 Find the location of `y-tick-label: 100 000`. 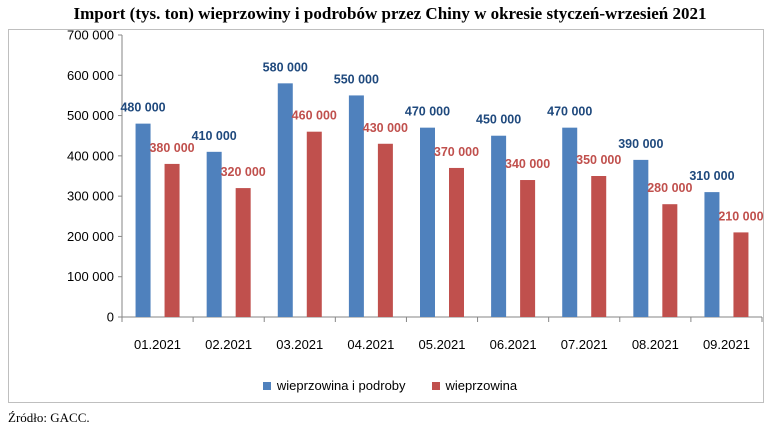

y-tick-label: 100 000 is located at coordinates (90, 276).